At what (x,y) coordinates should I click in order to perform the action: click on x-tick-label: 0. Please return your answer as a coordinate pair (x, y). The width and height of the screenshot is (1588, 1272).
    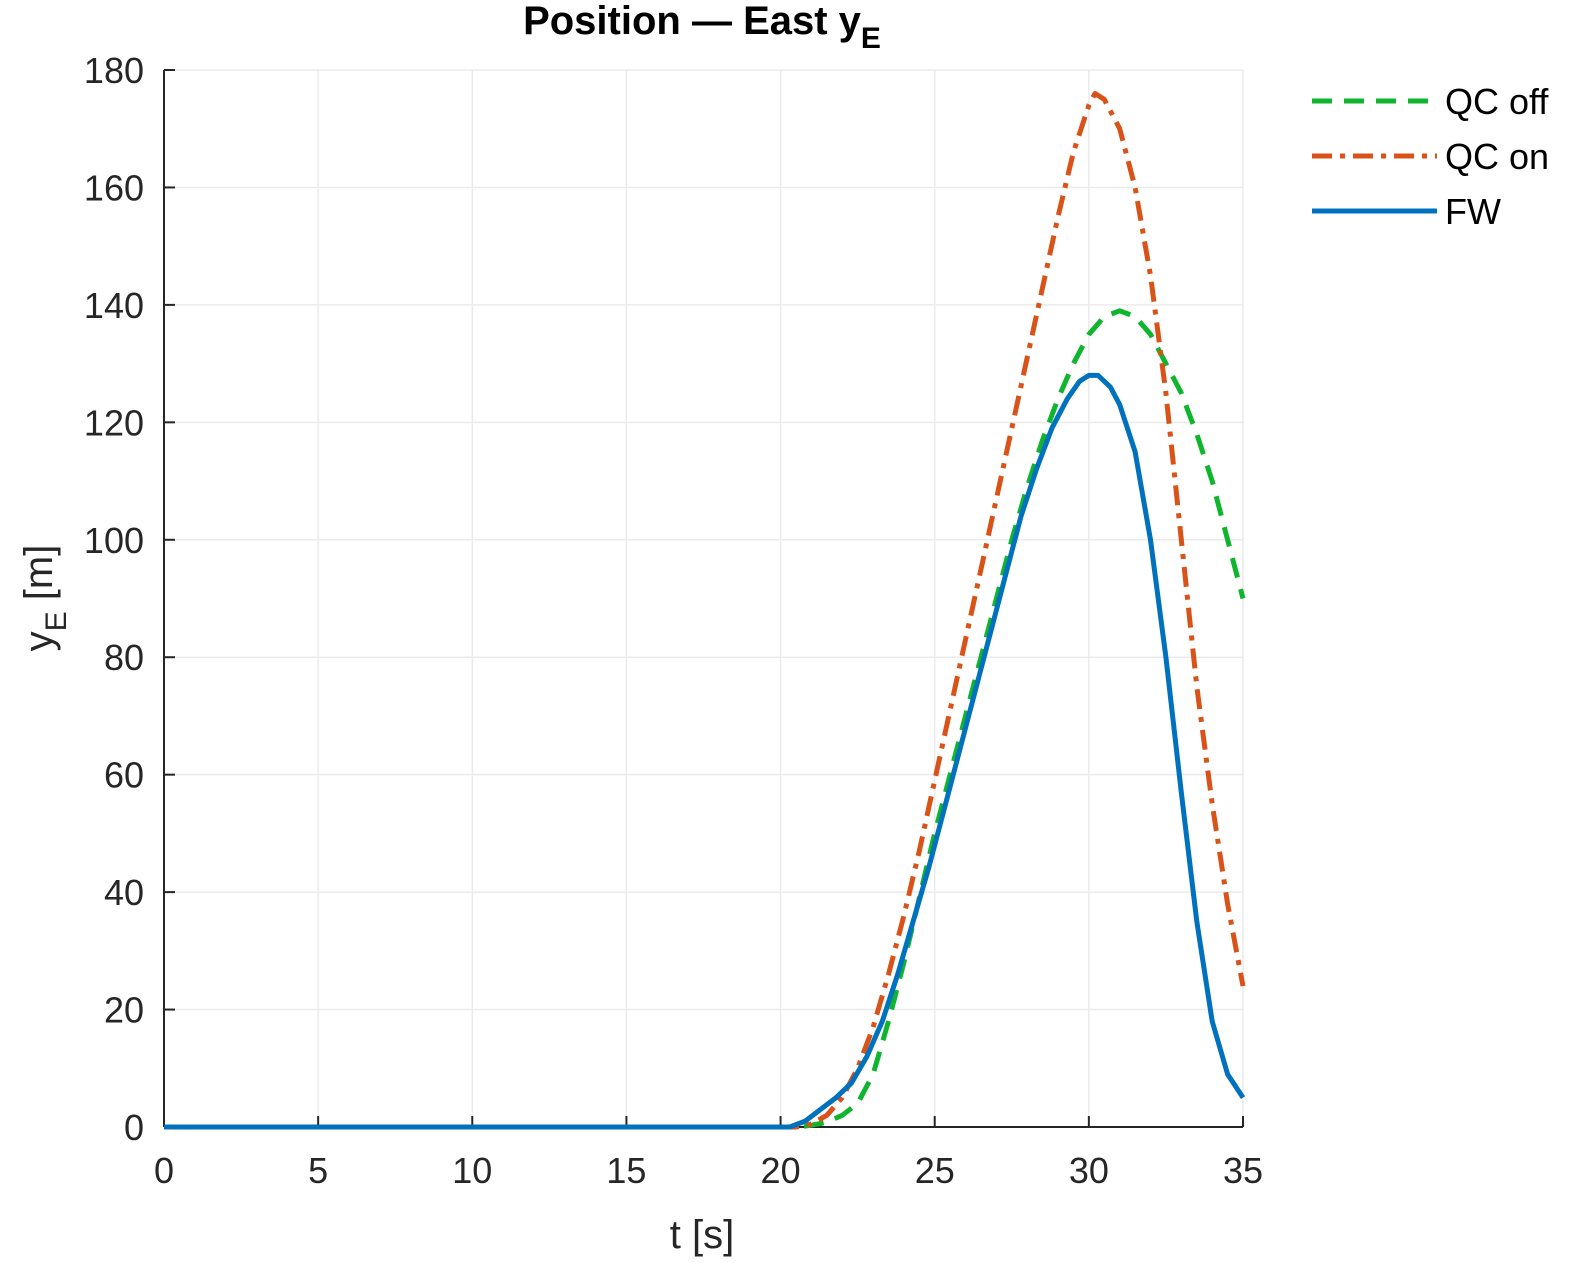
    Looking at the image, I should click on (164, 1170).